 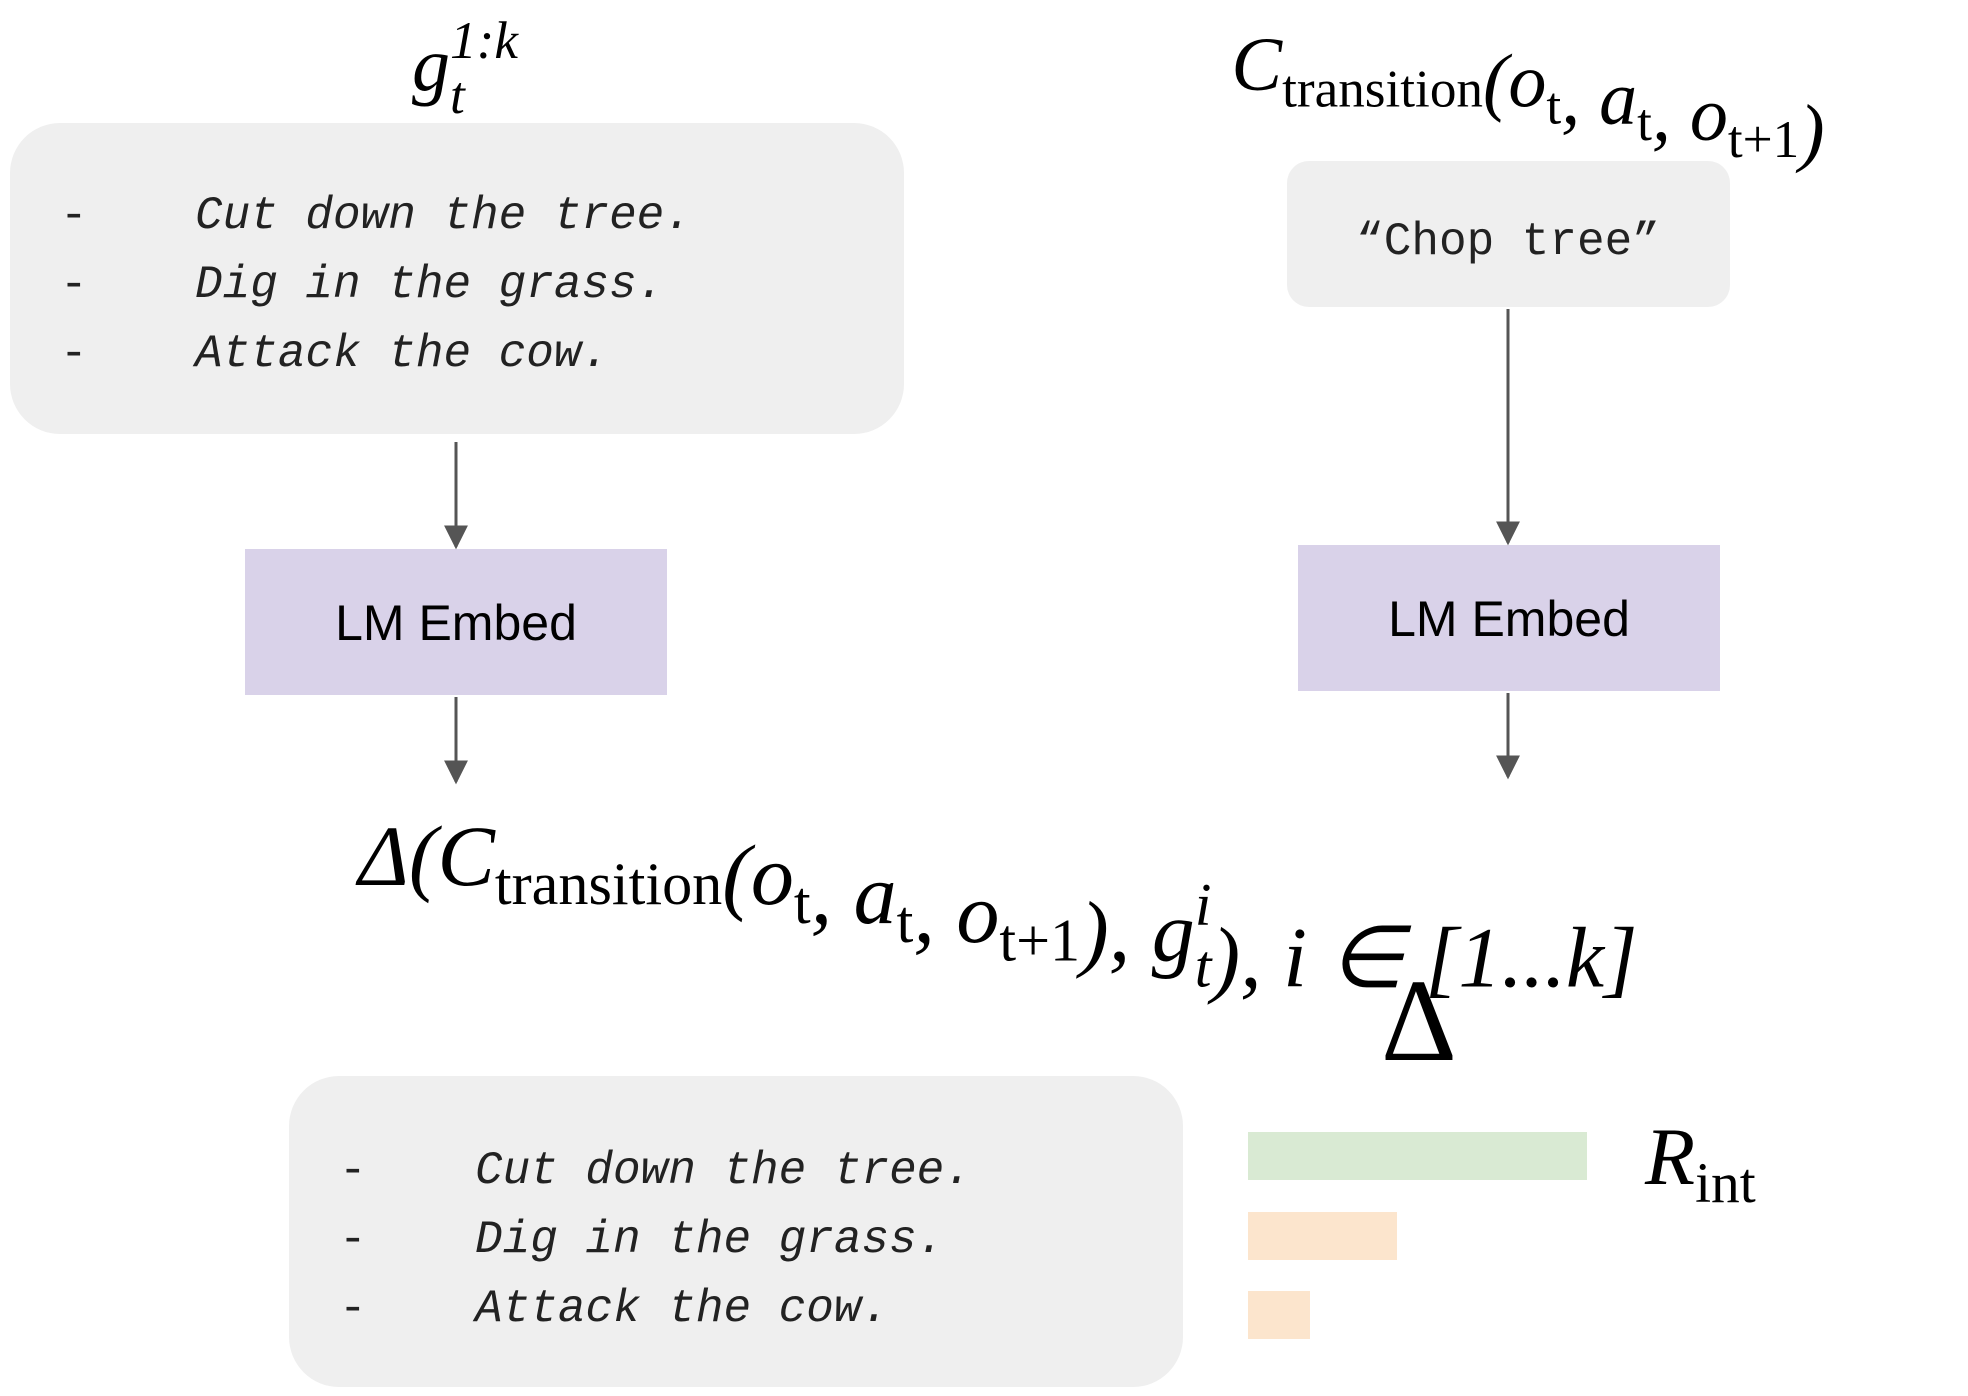 I want to click on math-text: Δ(C, so click(x=425, y=856).